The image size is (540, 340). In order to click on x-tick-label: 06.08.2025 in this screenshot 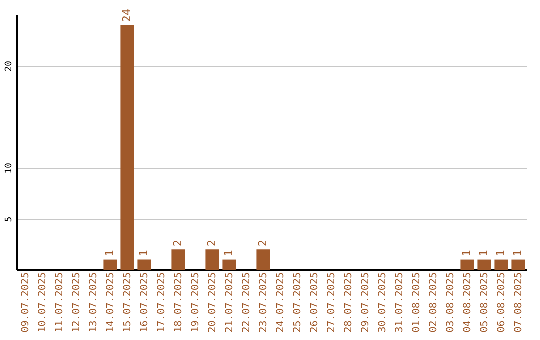, I will do `click(502, 302)`.